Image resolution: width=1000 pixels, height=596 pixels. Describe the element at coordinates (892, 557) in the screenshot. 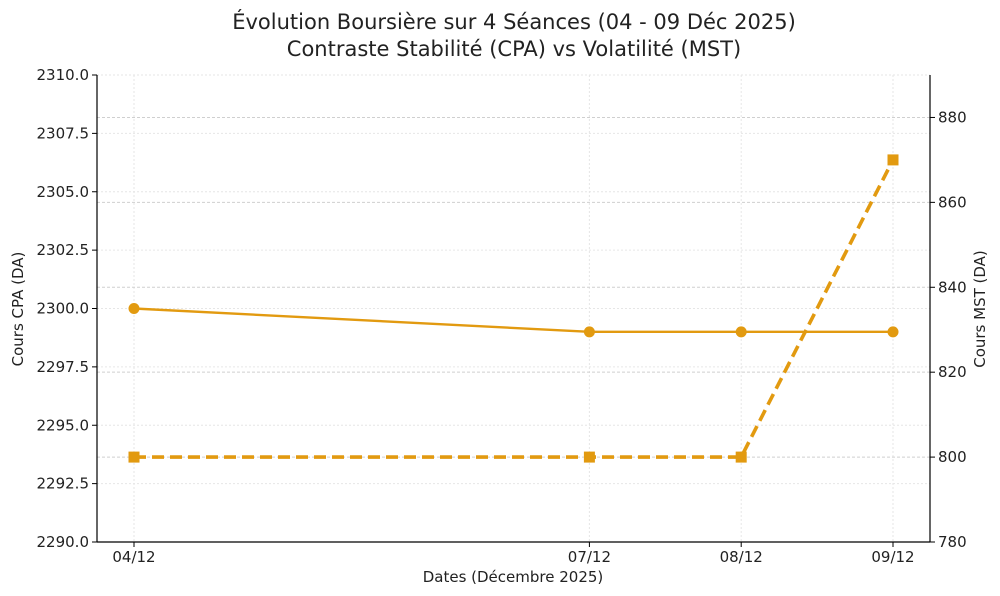

I see `x-tick-label-3: 09/12` at that location.